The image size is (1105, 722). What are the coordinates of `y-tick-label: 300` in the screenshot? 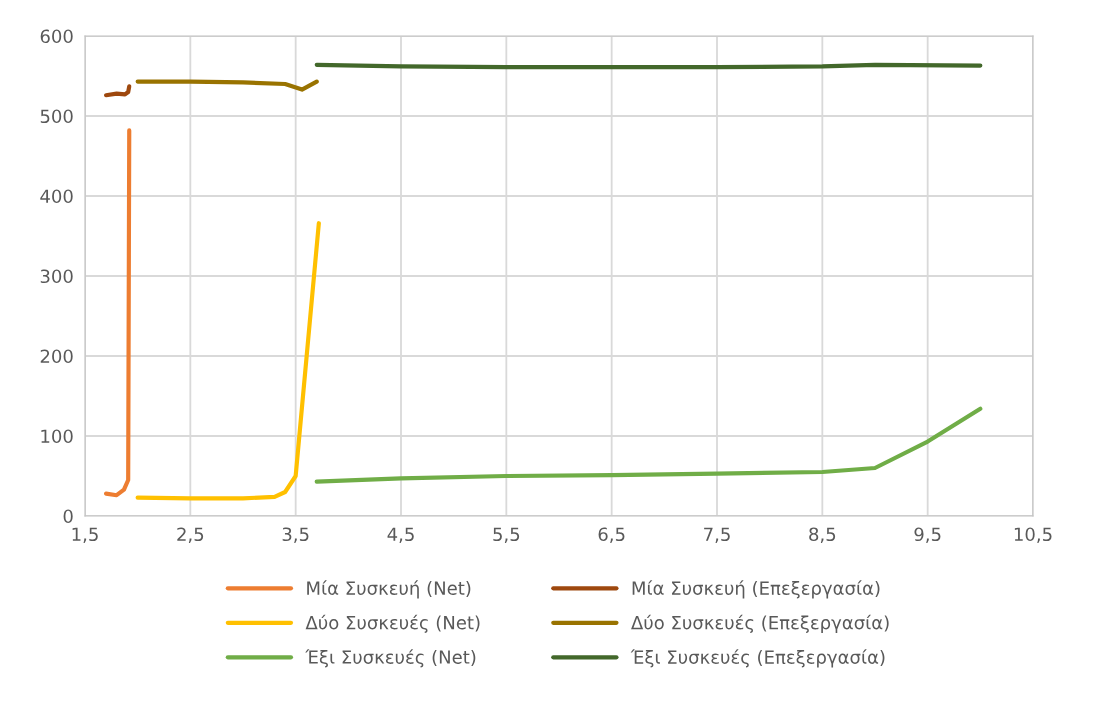 It's located at (56, 276).